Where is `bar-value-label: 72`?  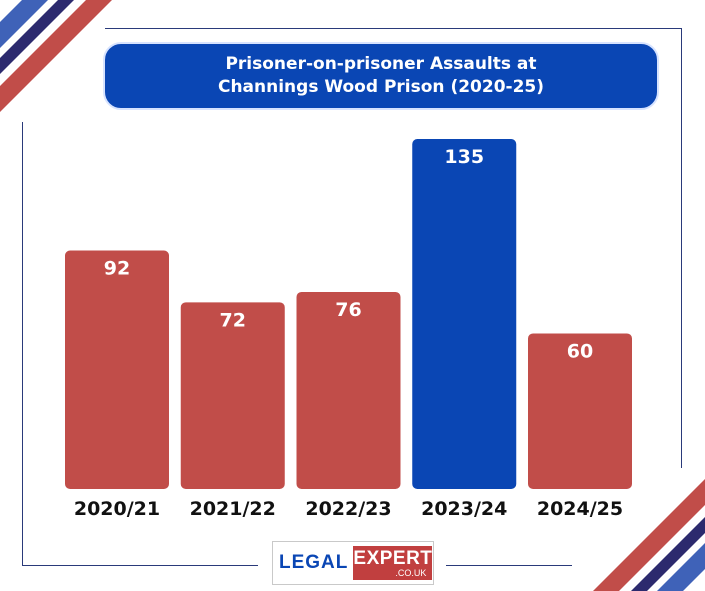 bar-value-label: 72 is located at coordinates (233, 320).